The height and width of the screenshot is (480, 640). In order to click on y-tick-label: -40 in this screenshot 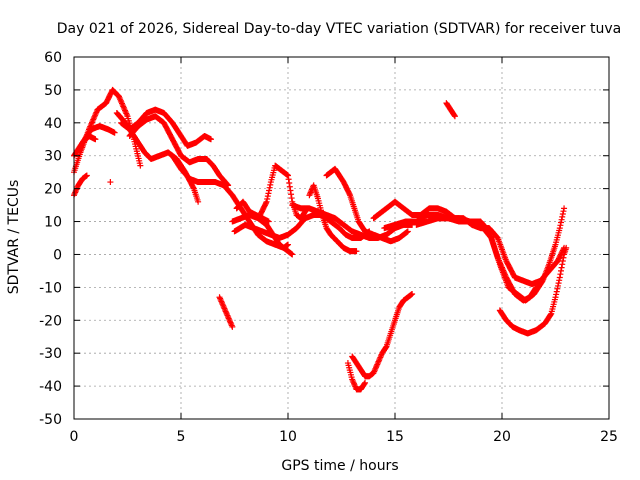, I will do `click(50, 387)`.